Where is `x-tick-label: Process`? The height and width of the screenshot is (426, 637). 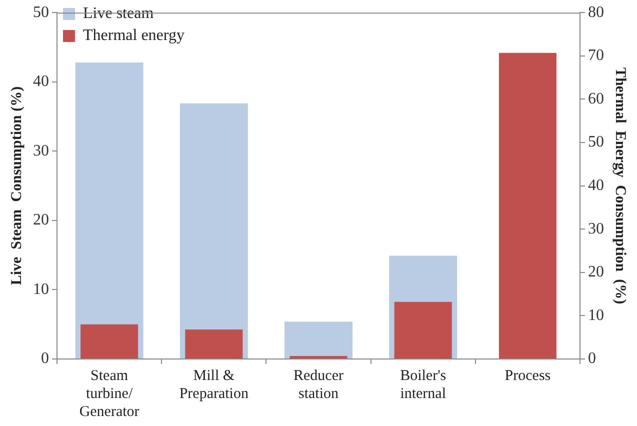
x-tick-label: Process is located at coordinates (527, 376).